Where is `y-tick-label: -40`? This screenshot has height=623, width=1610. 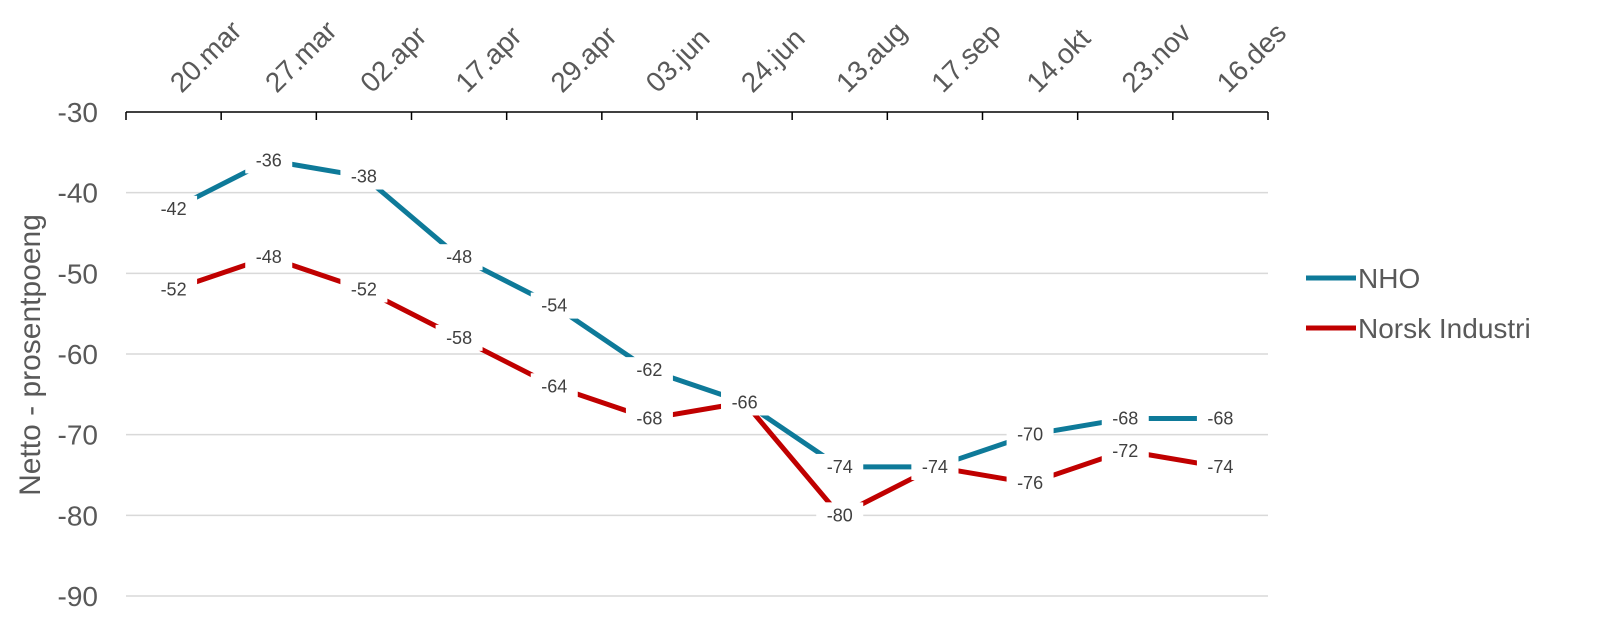
y-tick-label: -40 is located at coordinates (78, 193).